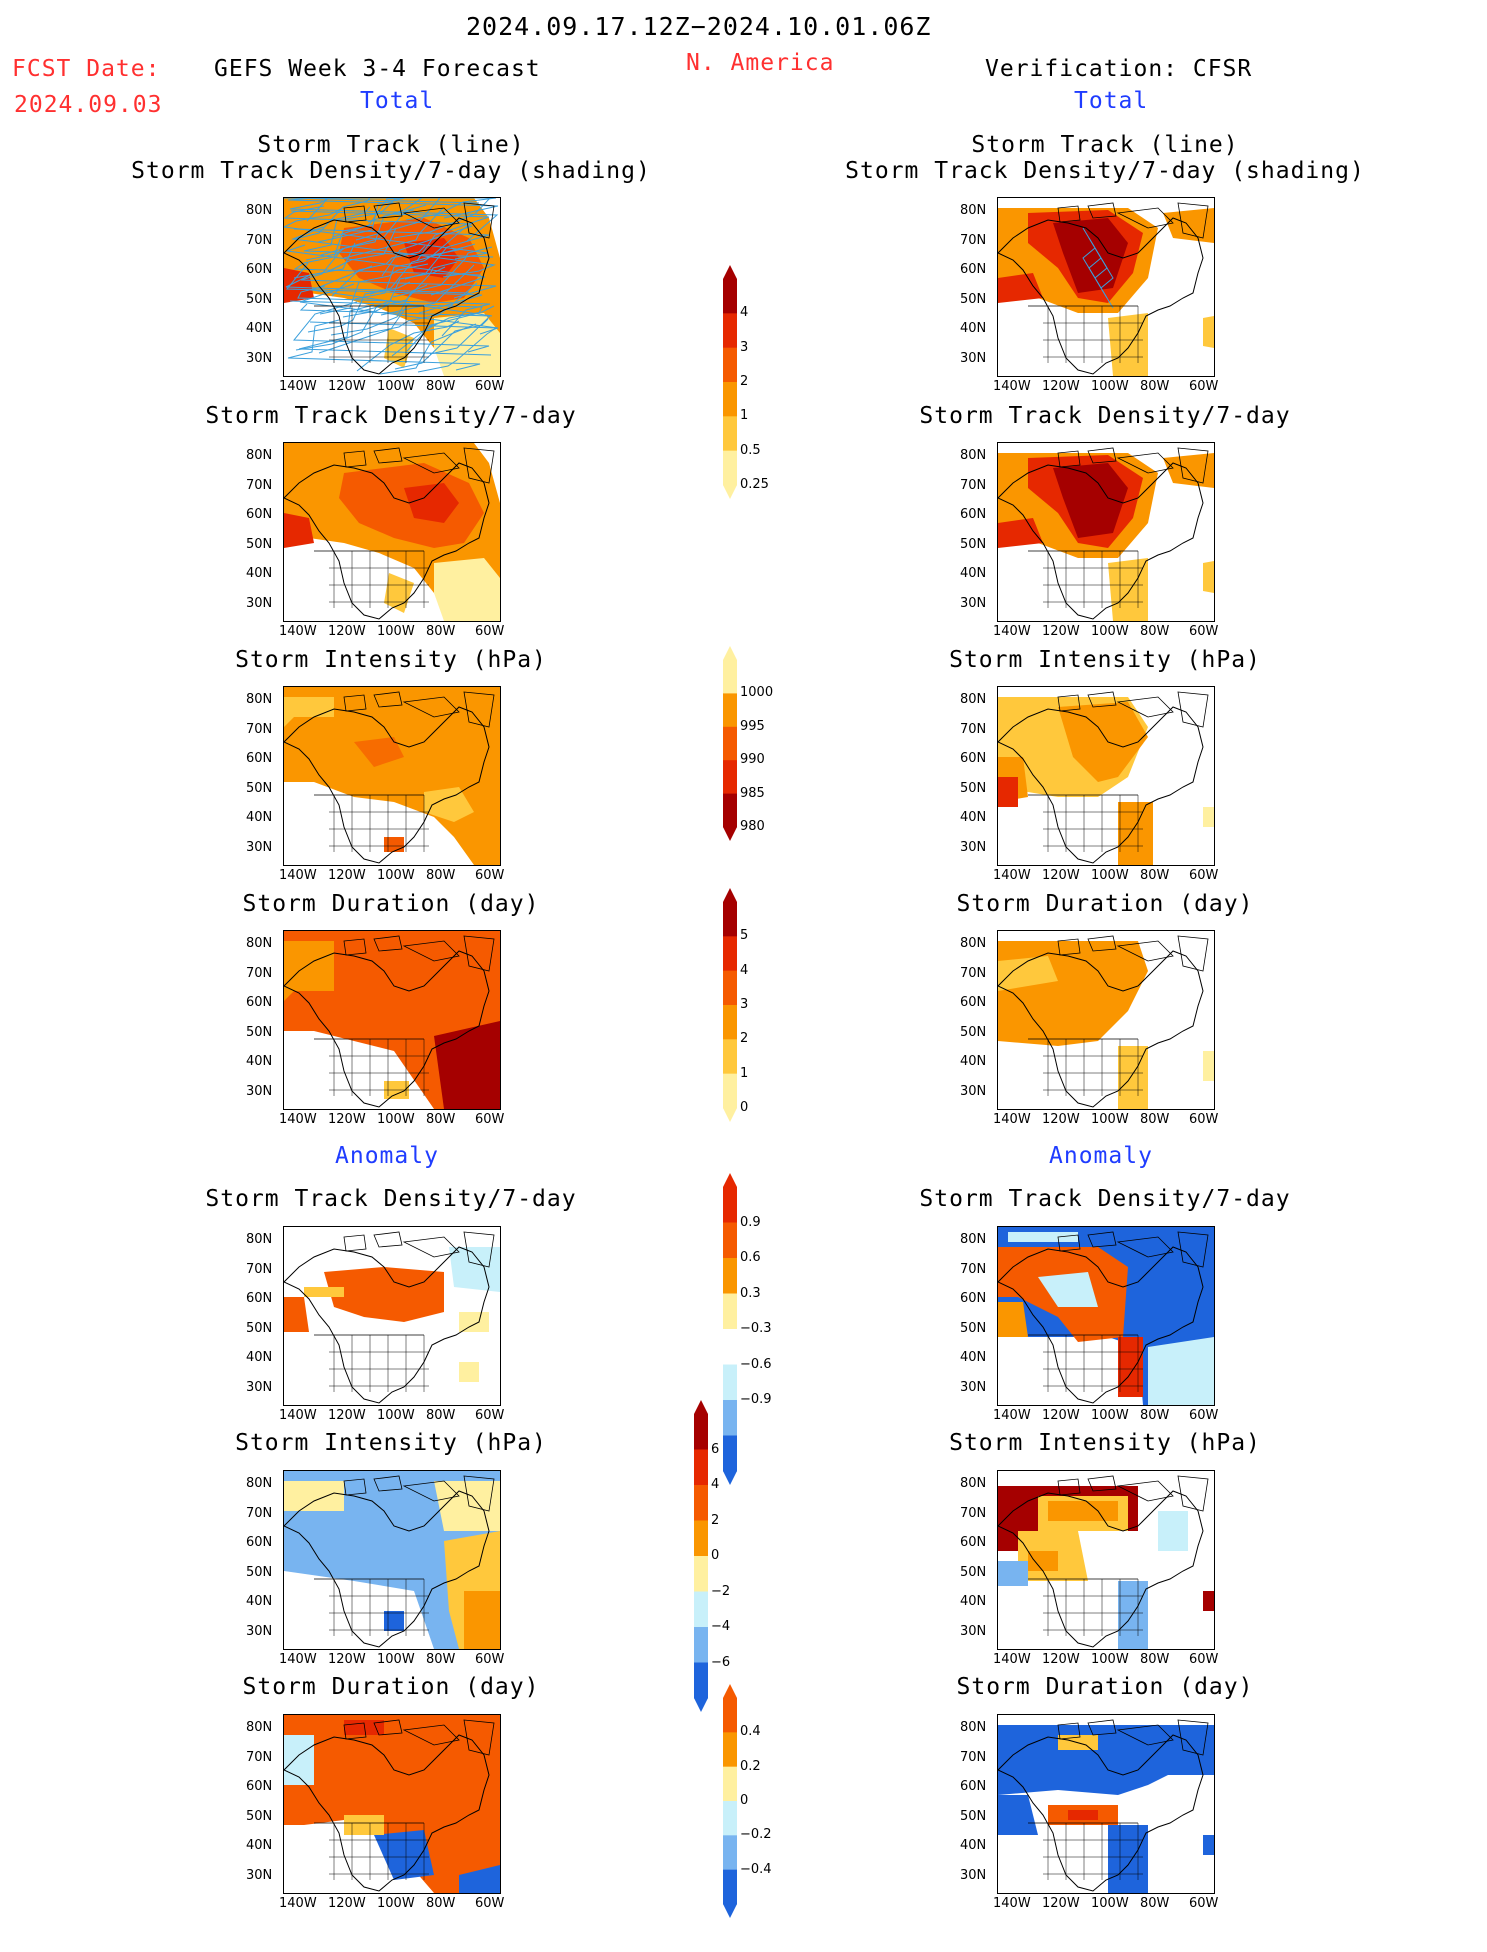  What do you see at coordinates (1119, 69) in the screenshot?
I see `verification-label: Verification: CFSR` at bounding box center [1119, 69].